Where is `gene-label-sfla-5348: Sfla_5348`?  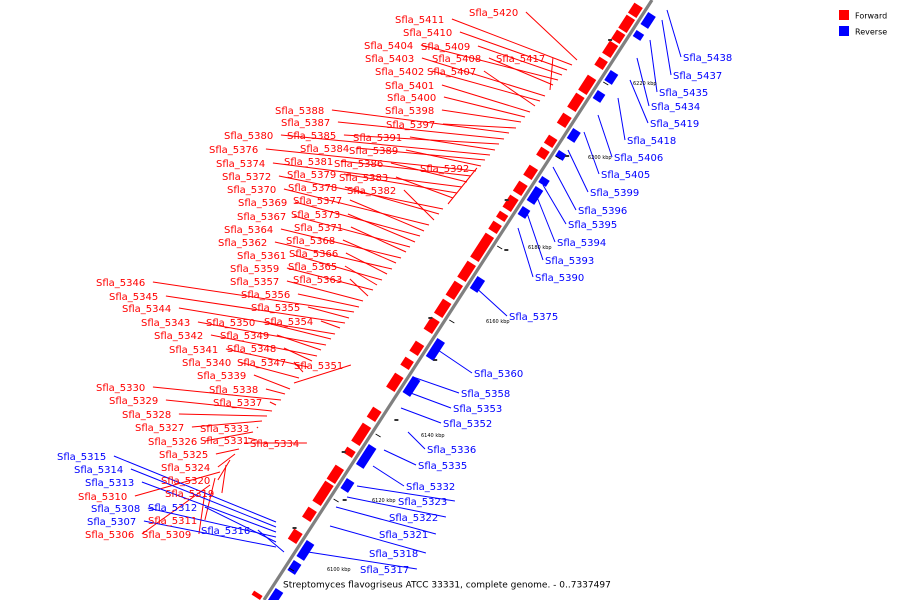 gene-label-sfla-5348: Sfla_5348 is located at coordinates (251, 349).